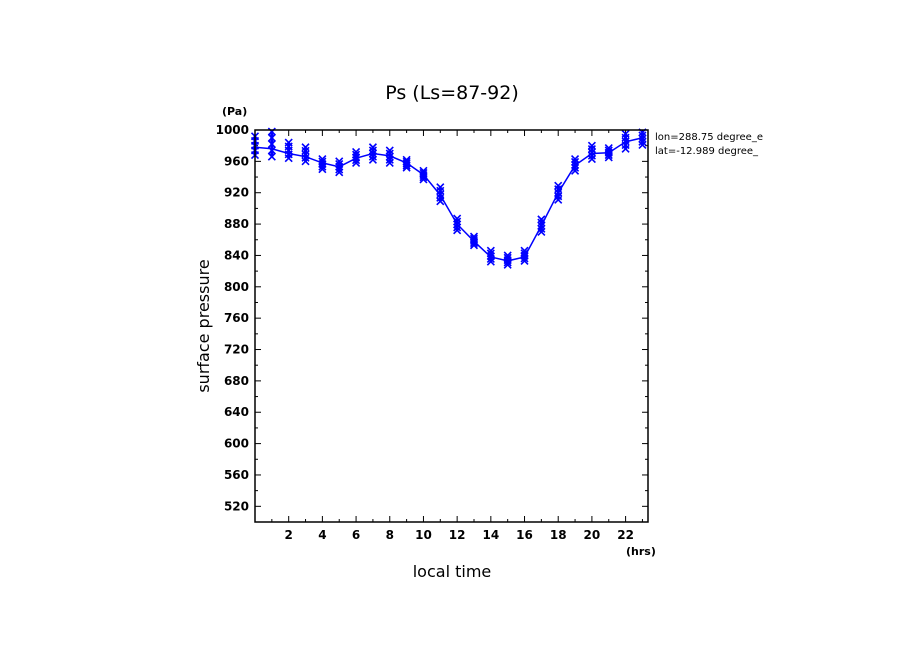  I want to click on y-tick-label: 640, so click(236, 412).